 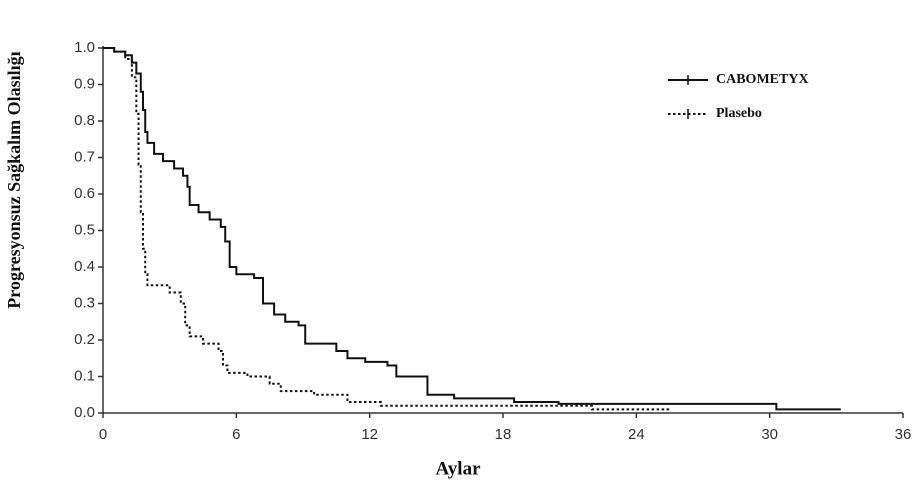 What do you see at coordinates (84, 120) in the screenshot?
I see `y-tick-label: 0.8` at bounding box center [84, 120].